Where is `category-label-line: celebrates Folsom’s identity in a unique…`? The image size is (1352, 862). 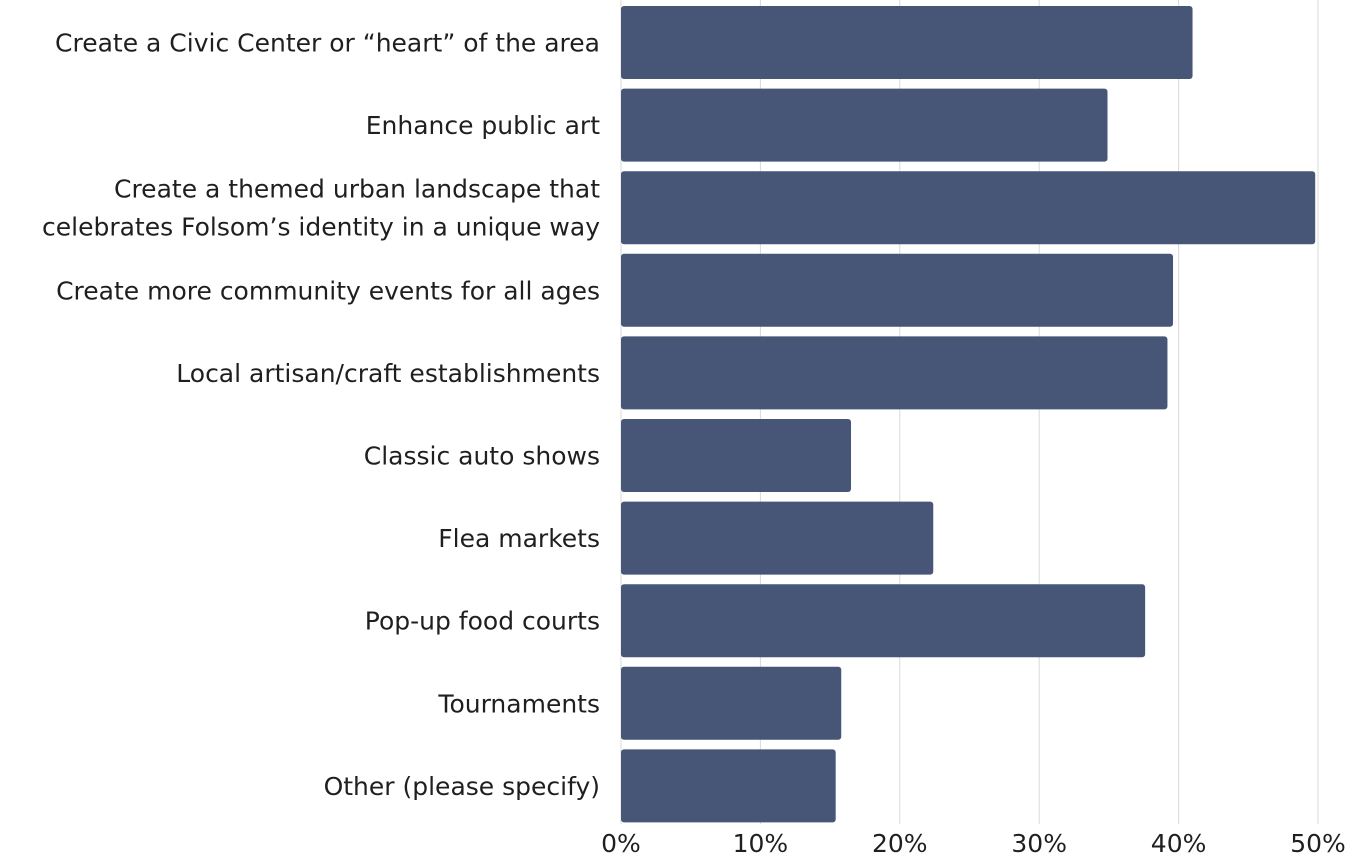
category-label-line: celebrates Folsom’s identity in a unique… is located at coordinates (321, 227).